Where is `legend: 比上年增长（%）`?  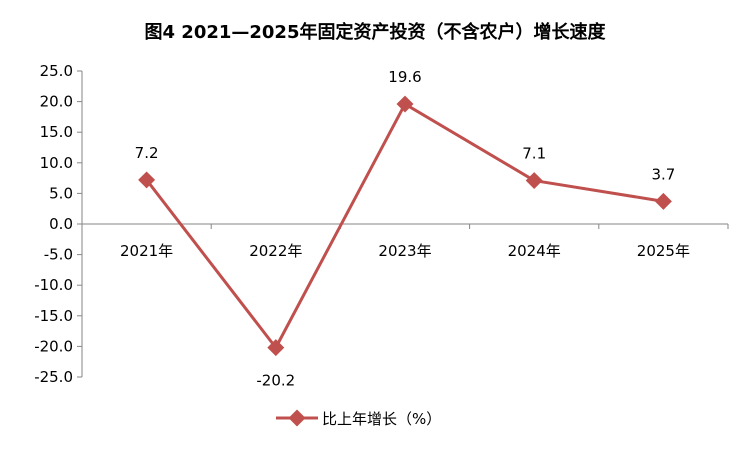 legend: 比上年增长（%） is located at coordinates (358, 418).